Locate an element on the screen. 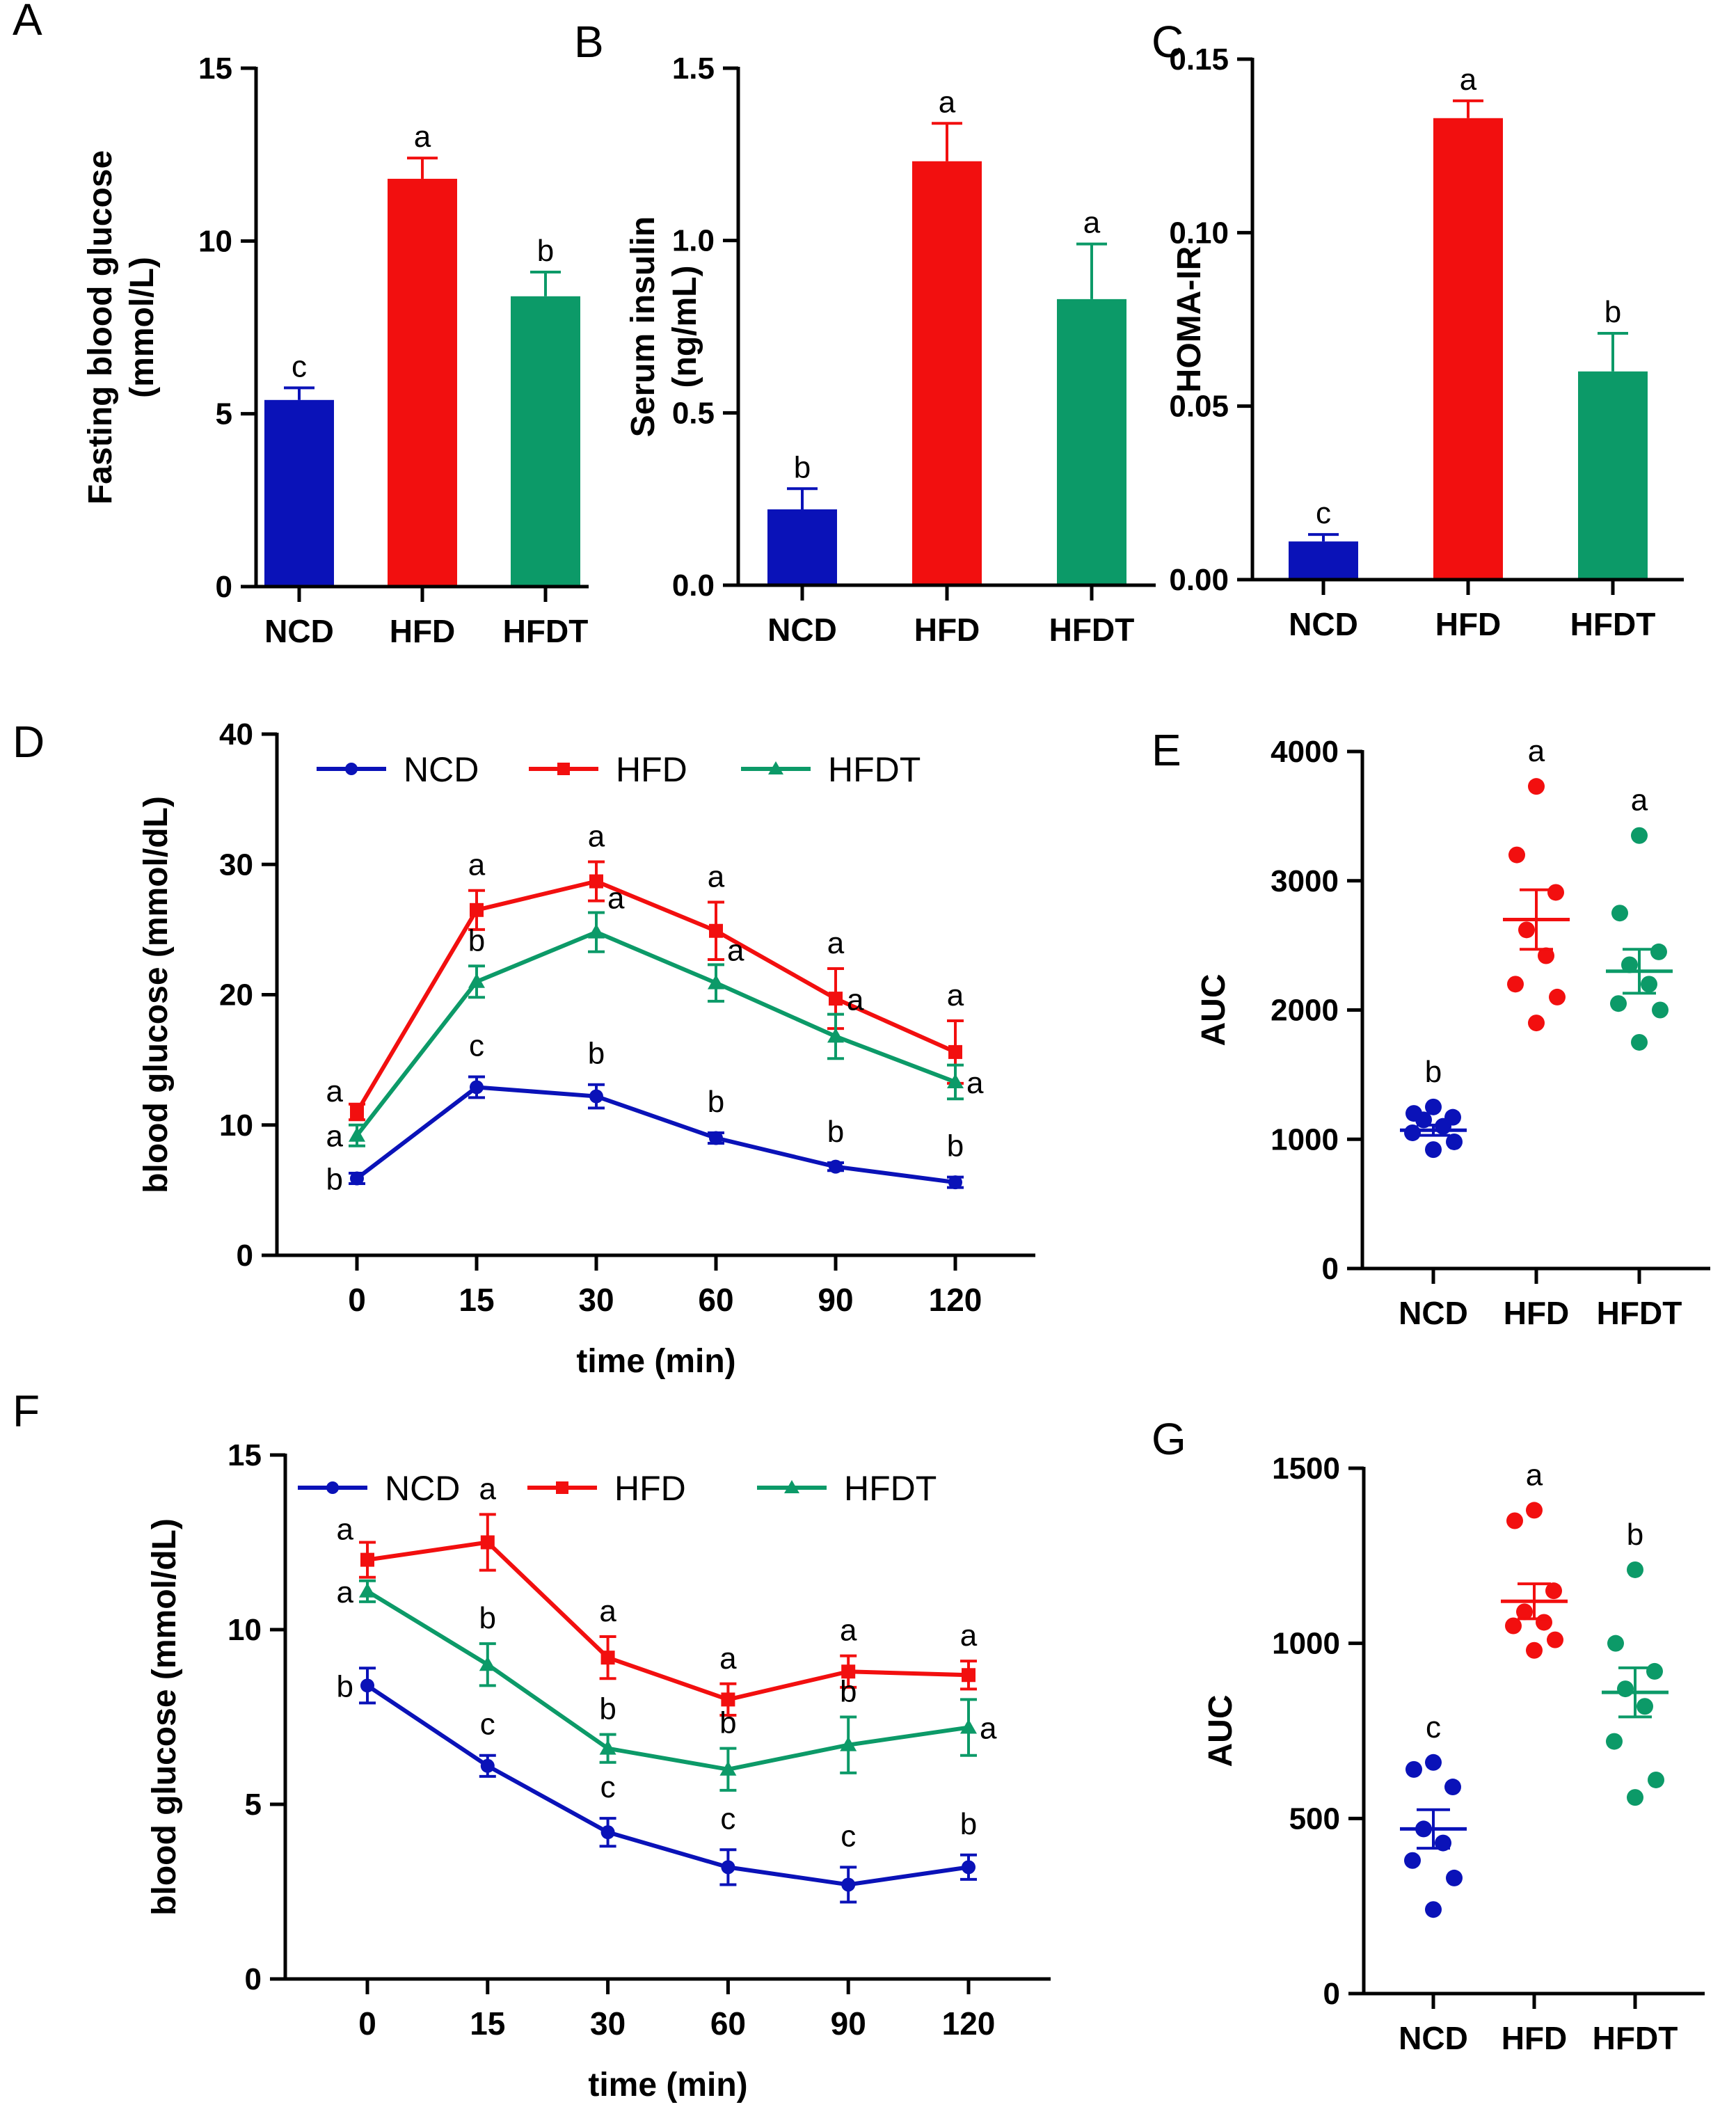  y-tick-label: 2000 is located at coordinates (1305, 1011).